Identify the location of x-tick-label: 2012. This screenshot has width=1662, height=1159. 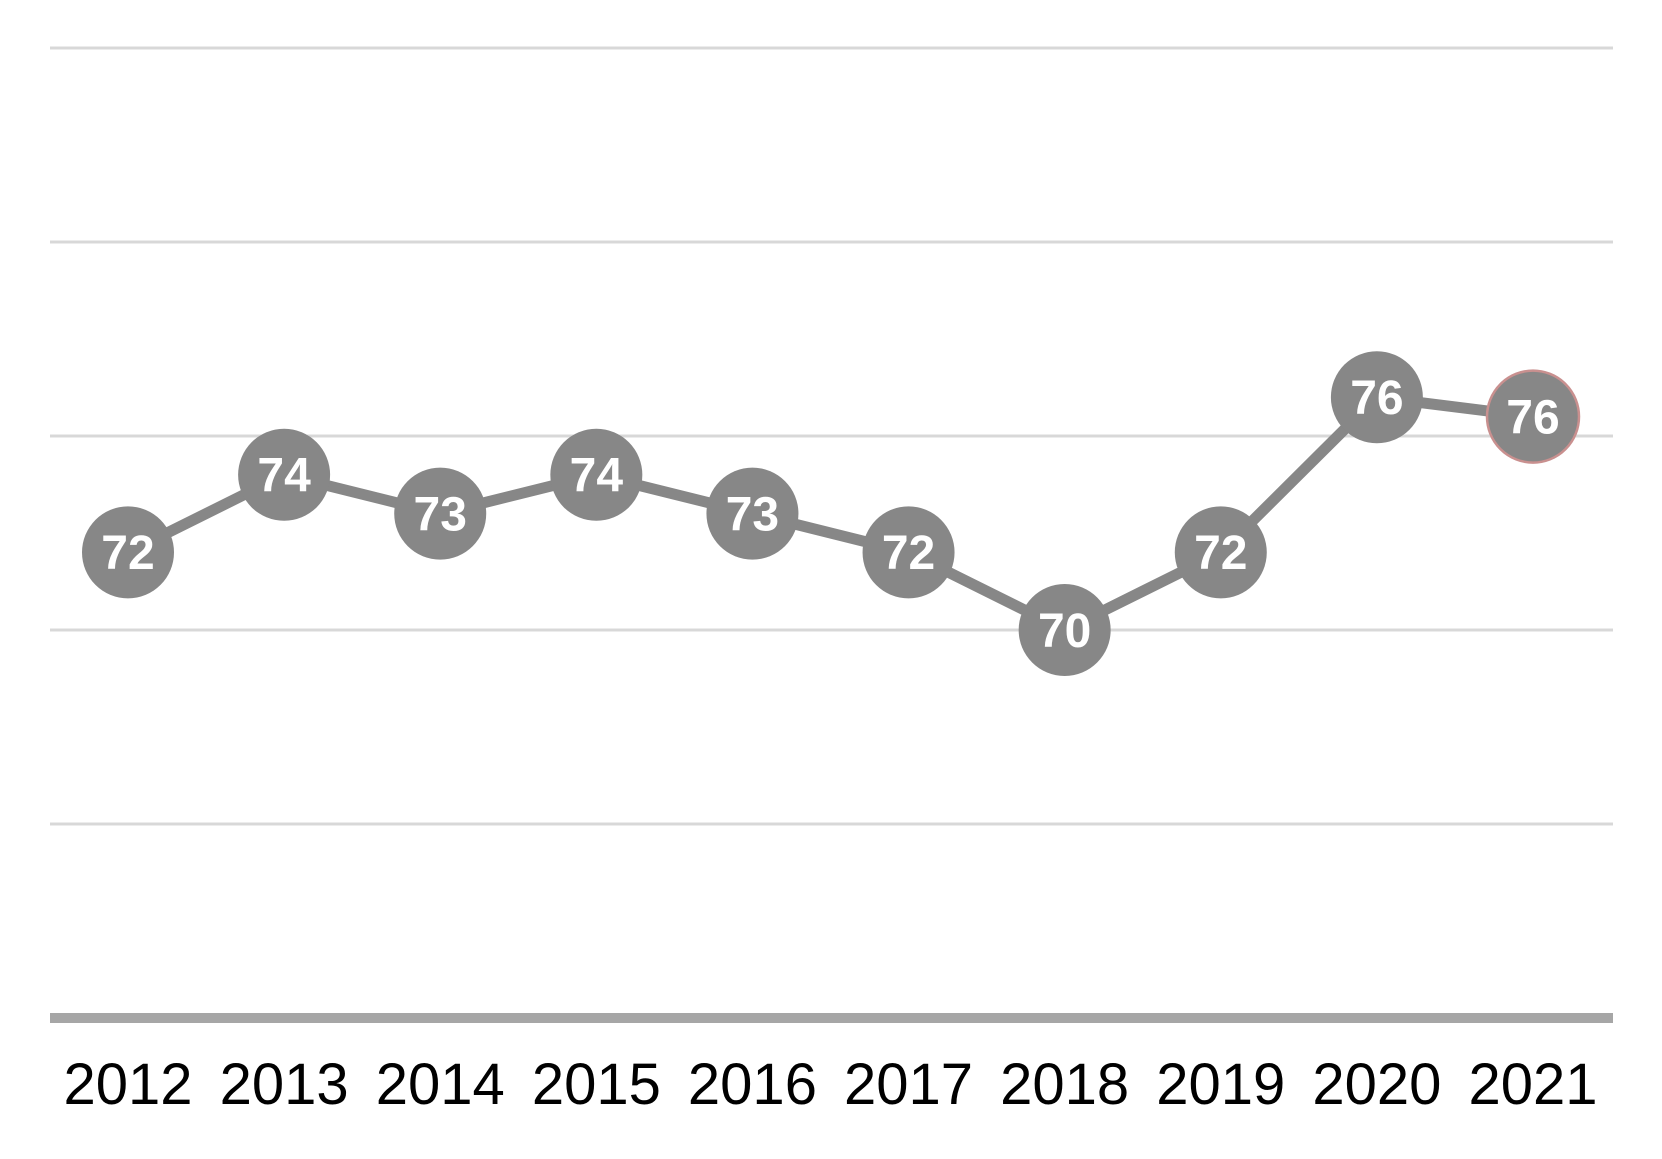
(127, 1084).